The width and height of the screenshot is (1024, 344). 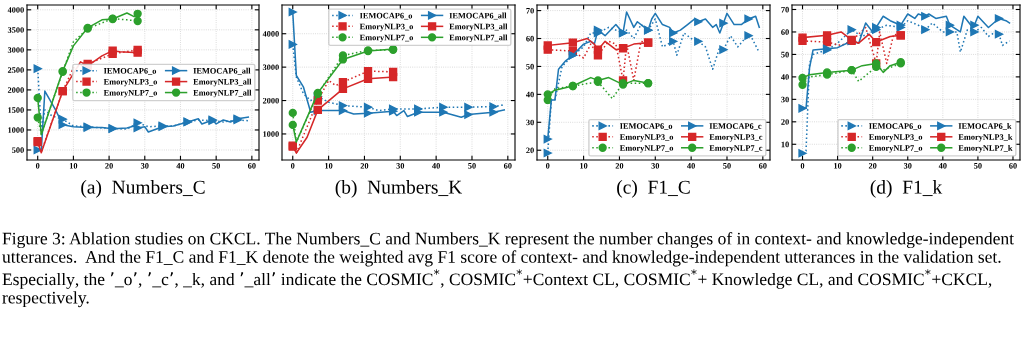 I want to click on y-tick-label: 1500, so click(x=16, y=110).